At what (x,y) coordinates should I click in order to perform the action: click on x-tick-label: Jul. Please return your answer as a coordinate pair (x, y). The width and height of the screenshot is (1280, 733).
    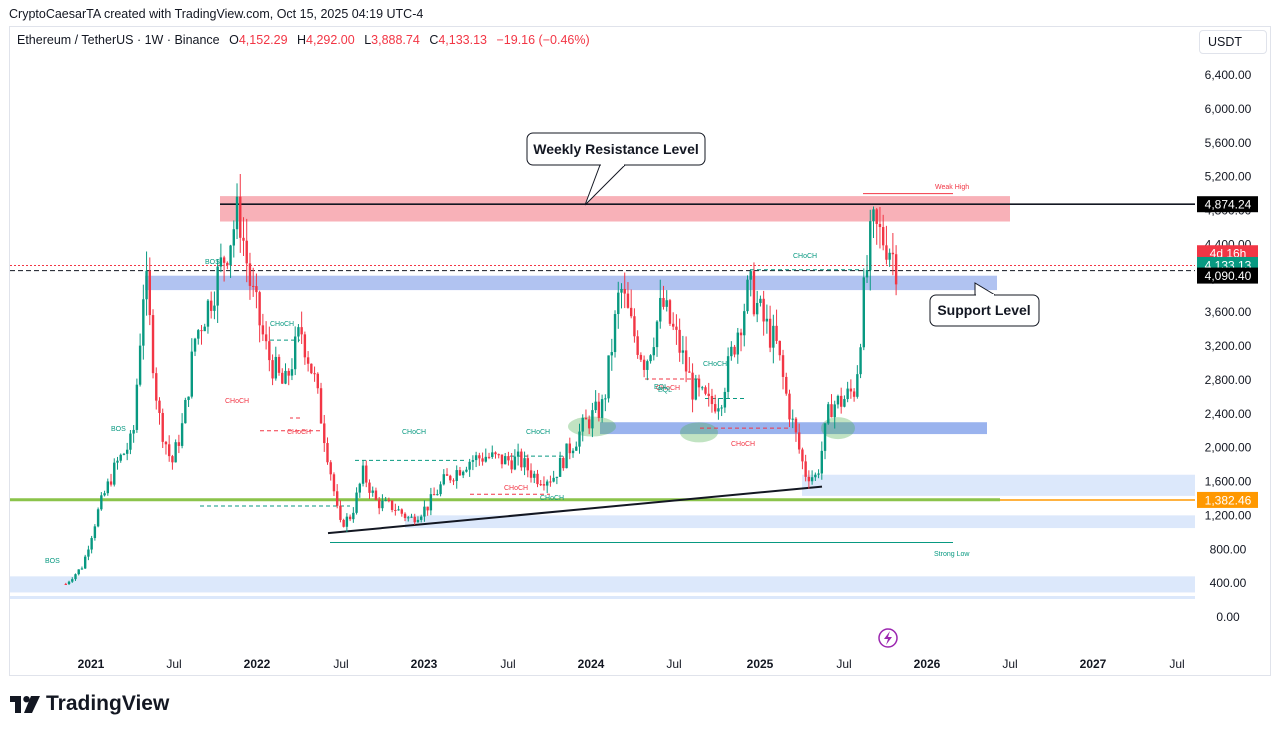
    Looking at the image, I should click on (1009, 664).